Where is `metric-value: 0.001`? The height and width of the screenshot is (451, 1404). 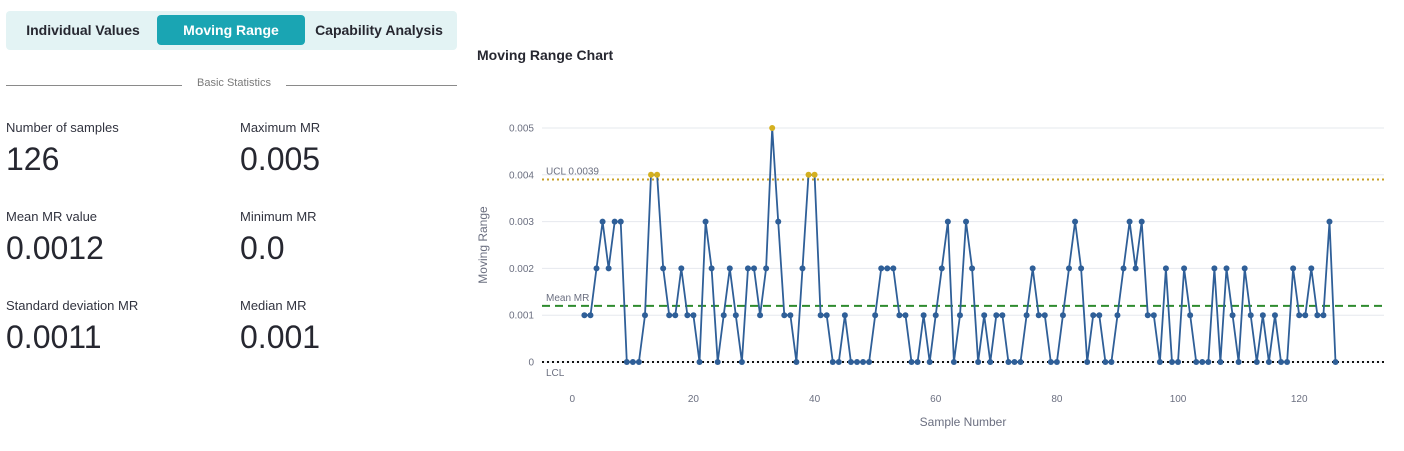
metric-value: 0.001 is located at coordinates (280, 337).